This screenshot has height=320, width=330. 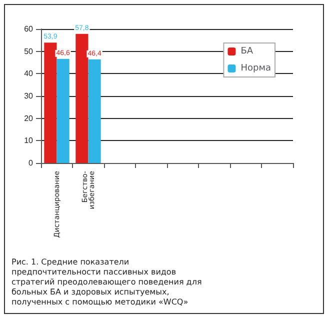 I want to click on y-tick-label: 10, so click(x=29, y=141).